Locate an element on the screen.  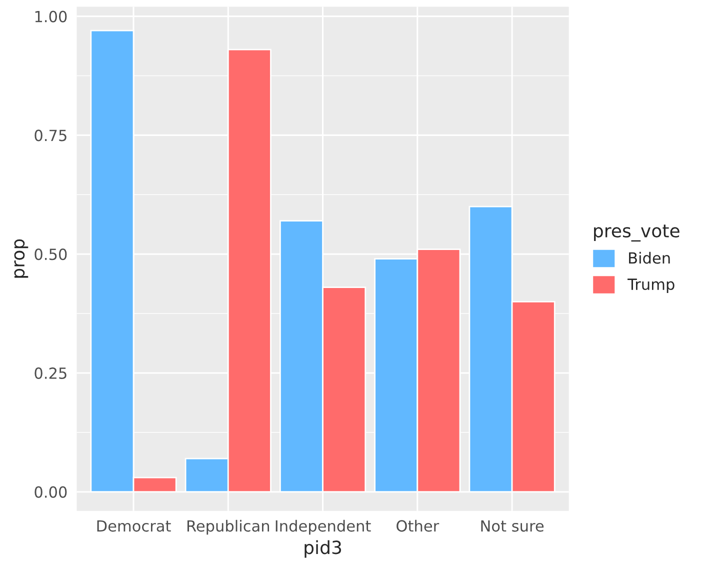
y-tick-label: 0.50 is located at coordinates (50, 254).